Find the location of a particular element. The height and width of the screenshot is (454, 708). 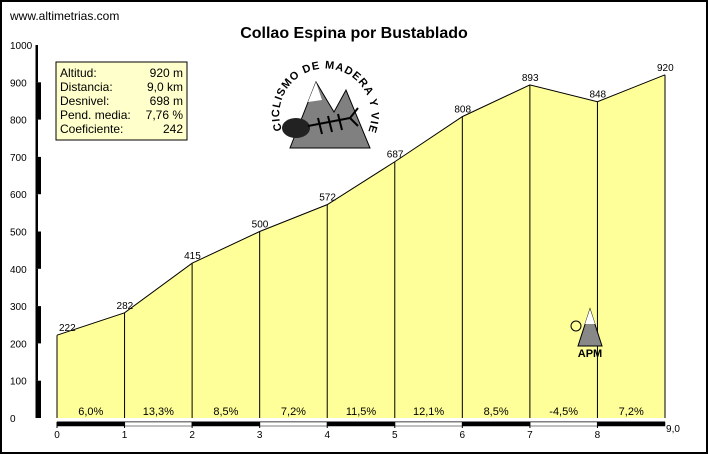

y-tick-label: 200 is located at coordinates (18, 344).